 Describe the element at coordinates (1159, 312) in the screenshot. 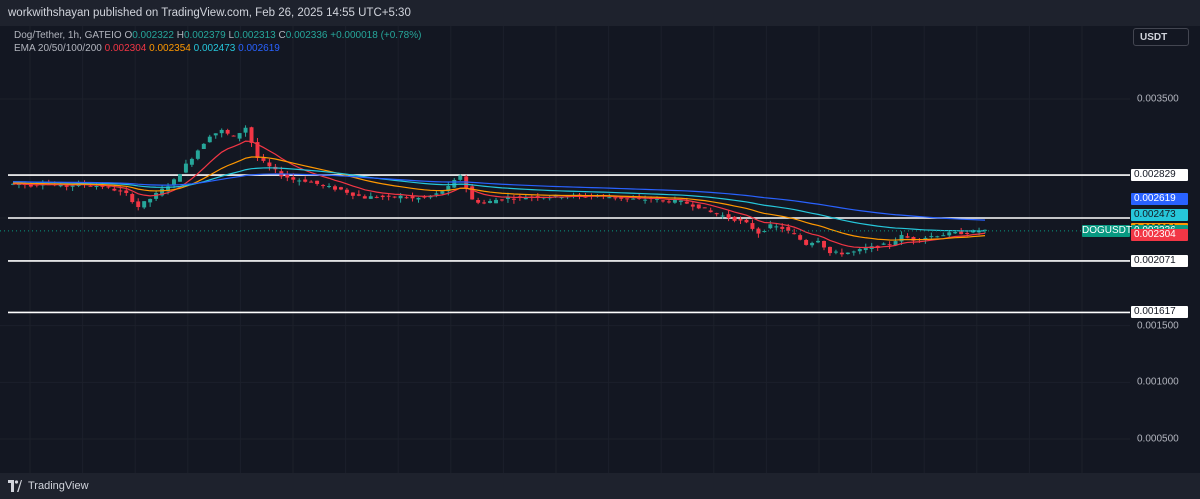

I see `price-axis-badge: 0.001617` at that location.